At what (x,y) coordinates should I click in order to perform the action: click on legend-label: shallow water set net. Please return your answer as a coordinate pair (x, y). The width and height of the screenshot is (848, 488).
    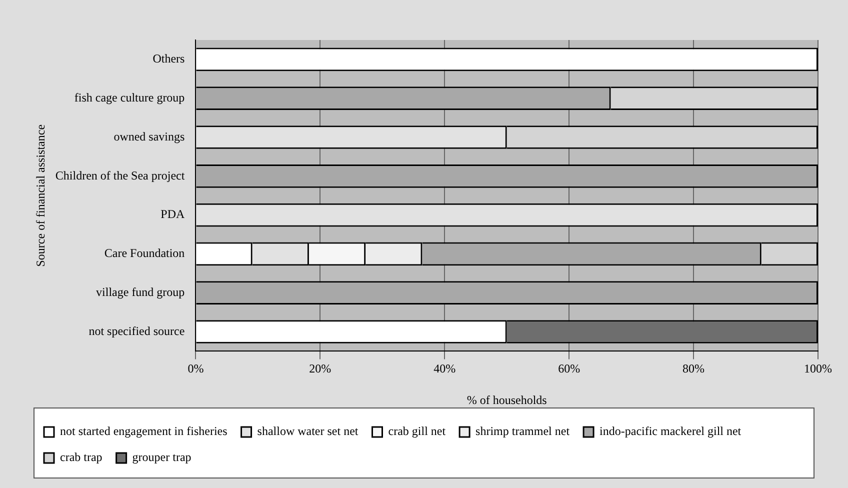
    Looking at the image, I should click on (308, 431).